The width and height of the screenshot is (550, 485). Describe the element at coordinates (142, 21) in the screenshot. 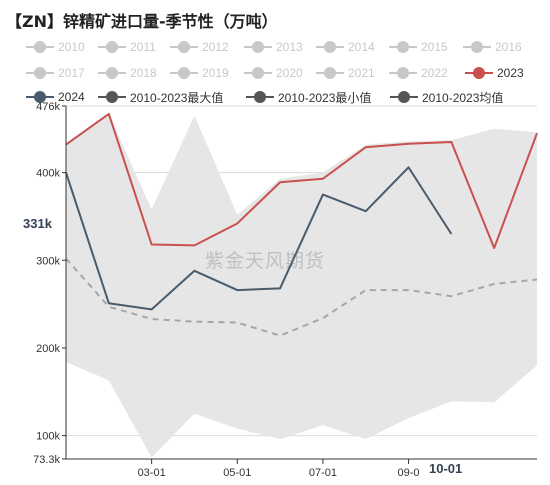

I see `chart-title: 【ZN】锌精矿进口量-季节性（万吨）` at that location.